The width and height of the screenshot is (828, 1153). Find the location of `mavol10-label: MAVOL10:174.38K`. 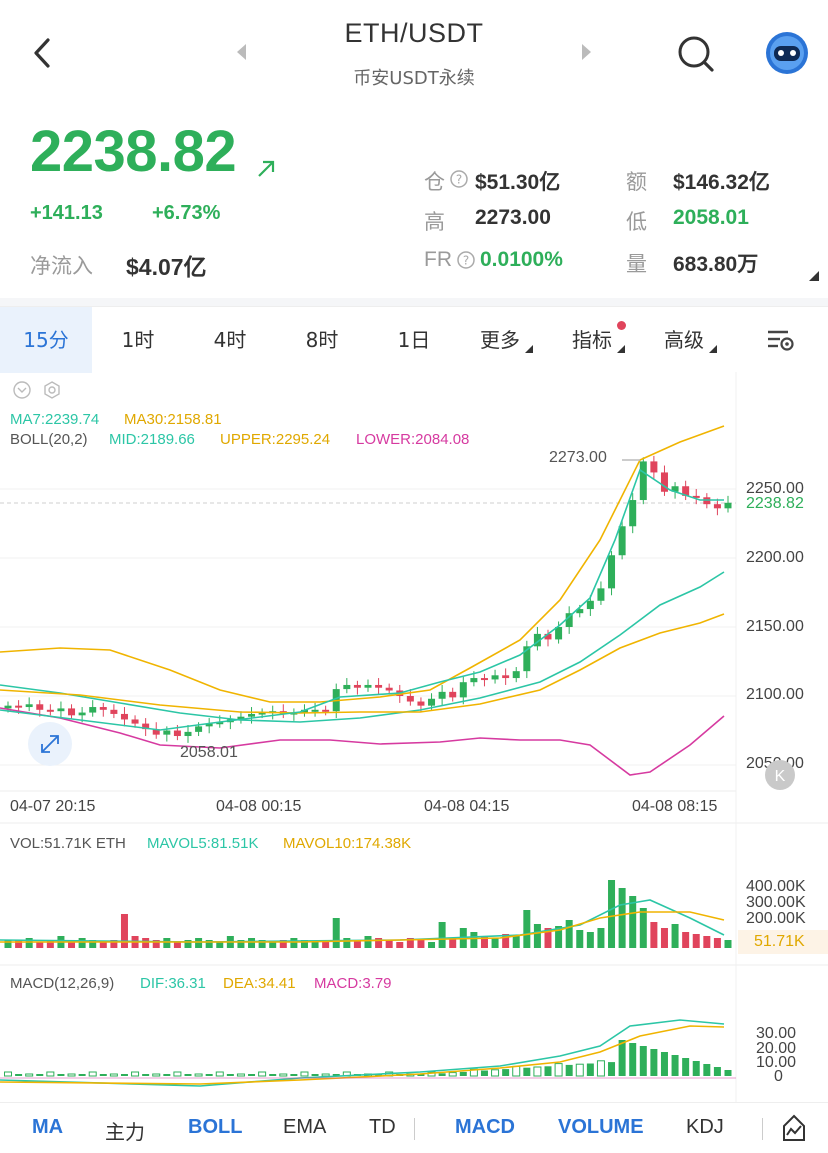

mavol10-label: MAVOL10:174.38K is located at coordinates (347, 843).